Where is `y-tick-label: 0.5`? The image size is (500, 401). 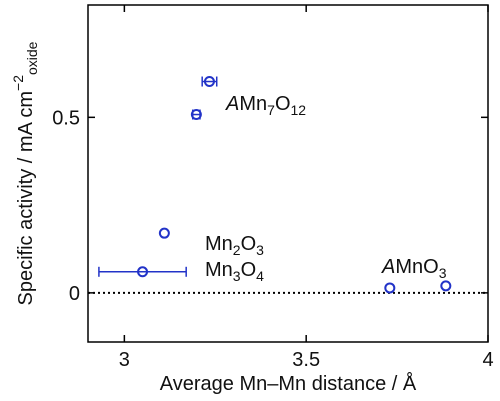
y-tick-label: 0.5 is located at coordinates (66, 118).